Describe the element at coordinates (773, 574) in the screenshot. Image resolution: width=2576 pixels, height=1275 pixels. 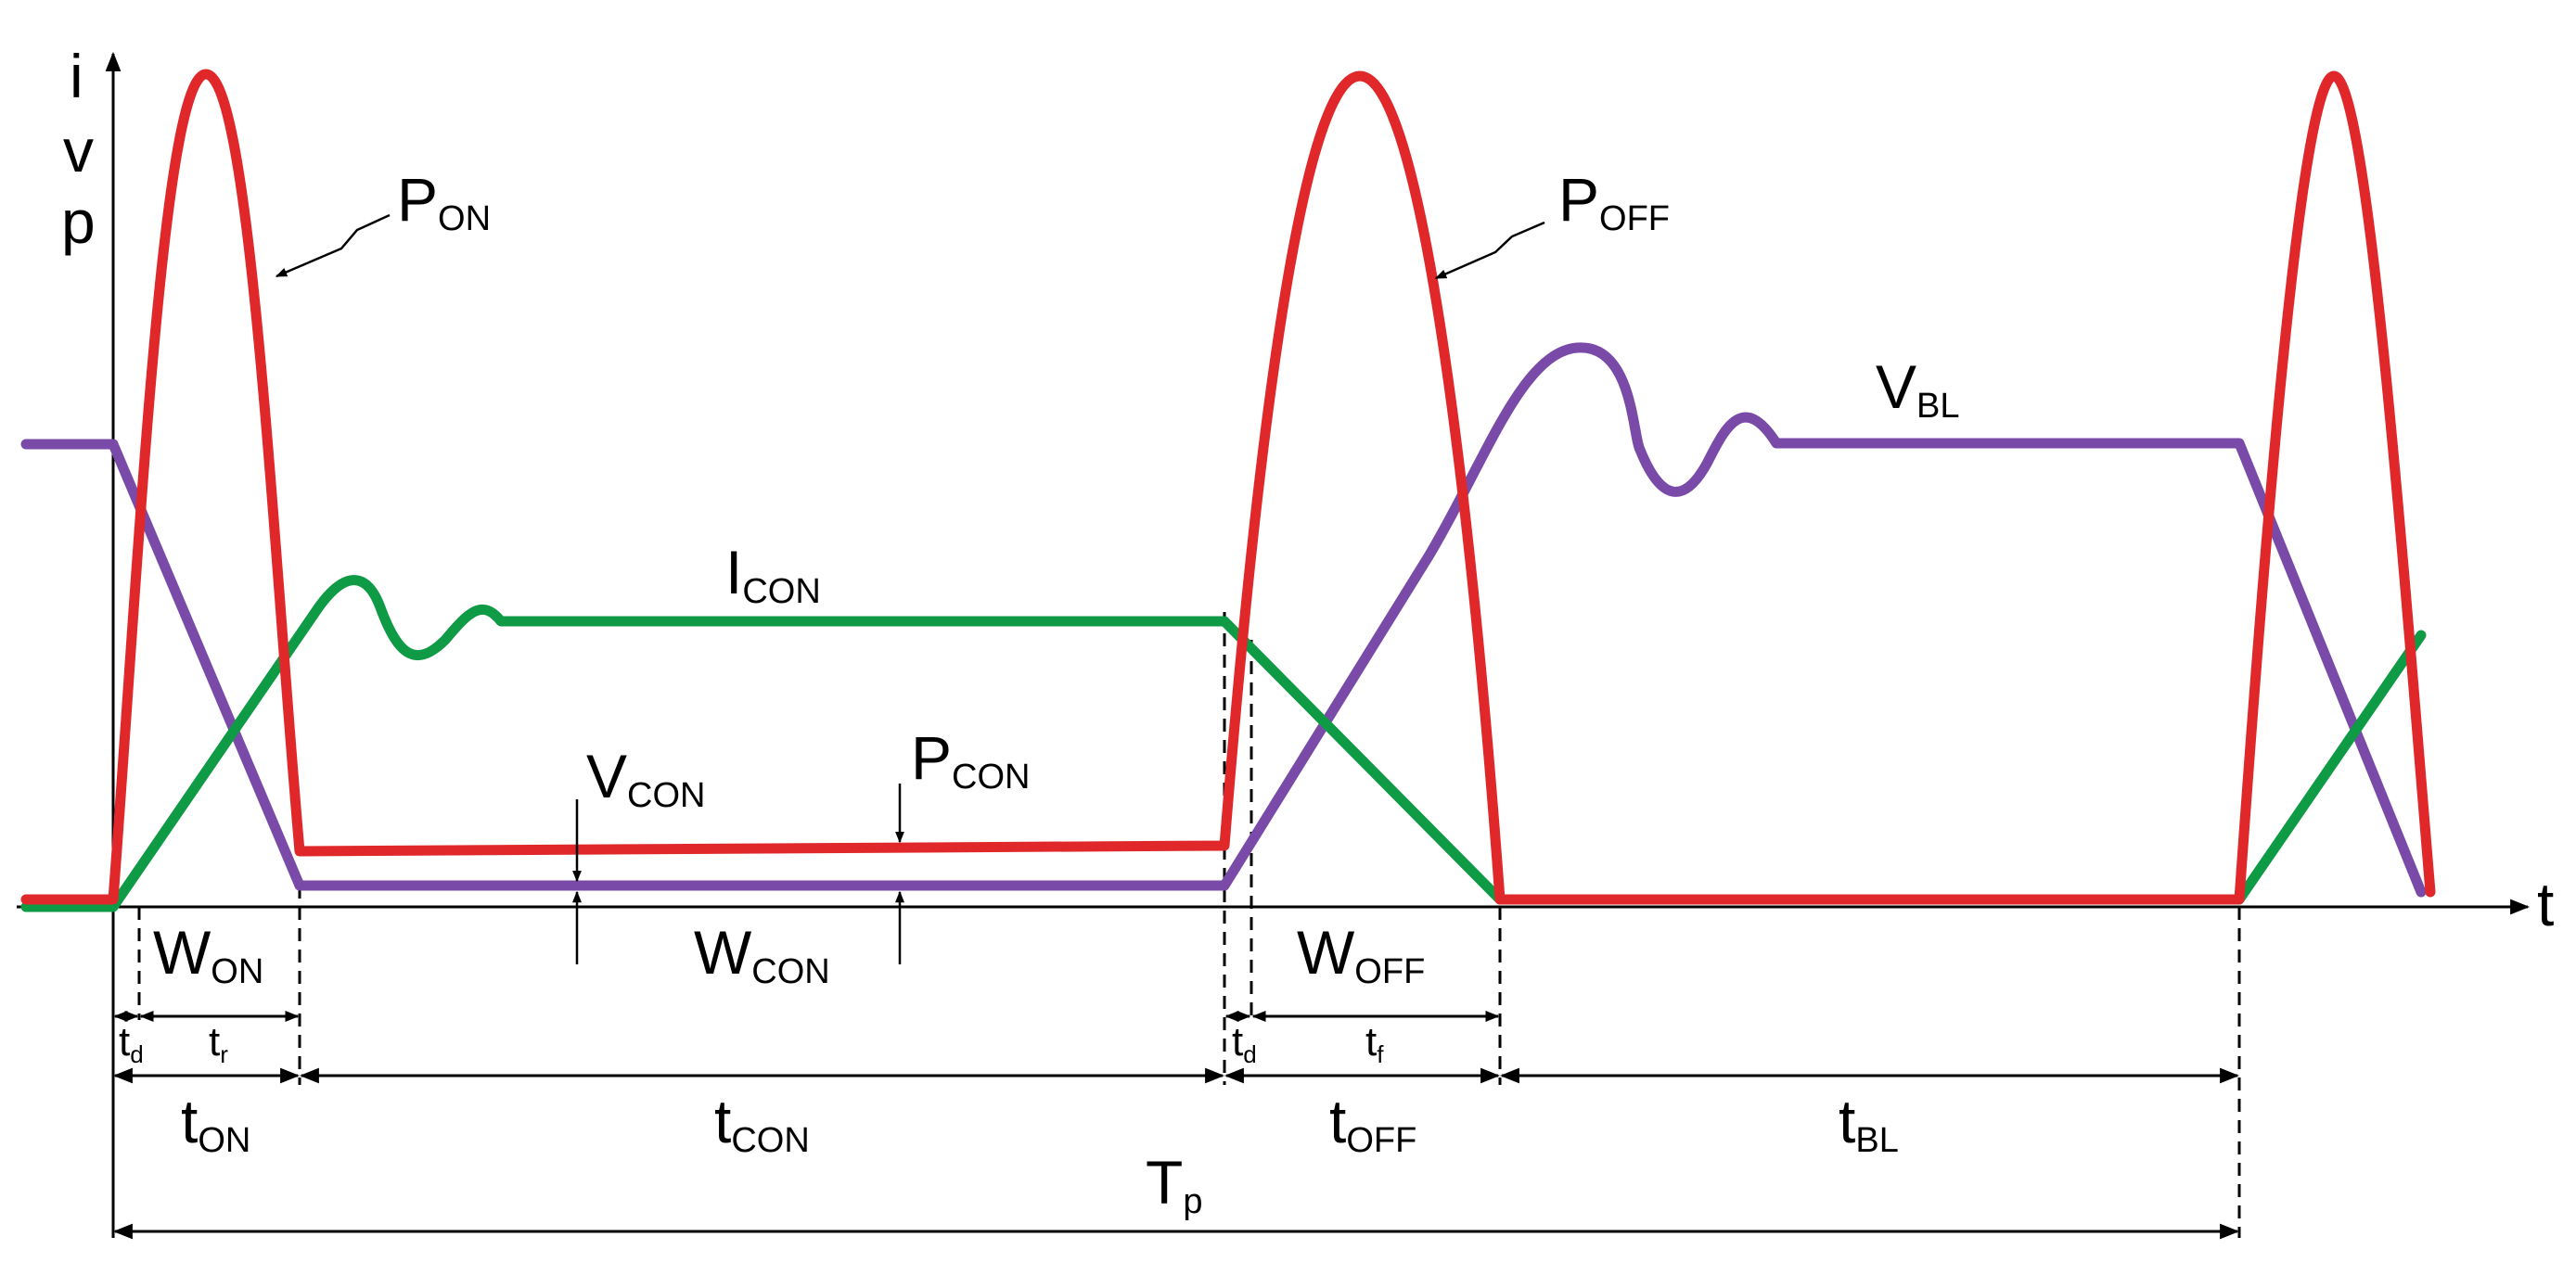
I see `label-i-con: ICON` at that location.